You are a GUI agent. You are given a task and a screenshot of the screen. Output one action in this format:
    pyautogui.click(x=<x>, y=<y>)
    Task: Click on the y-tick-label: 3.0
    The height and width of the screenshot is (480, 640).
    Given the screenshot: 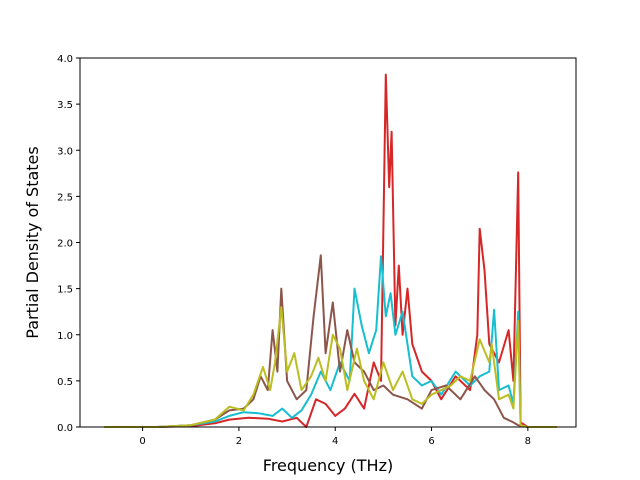 What is the action you would take?
    pyautogui.click(x=65, y=151)
    